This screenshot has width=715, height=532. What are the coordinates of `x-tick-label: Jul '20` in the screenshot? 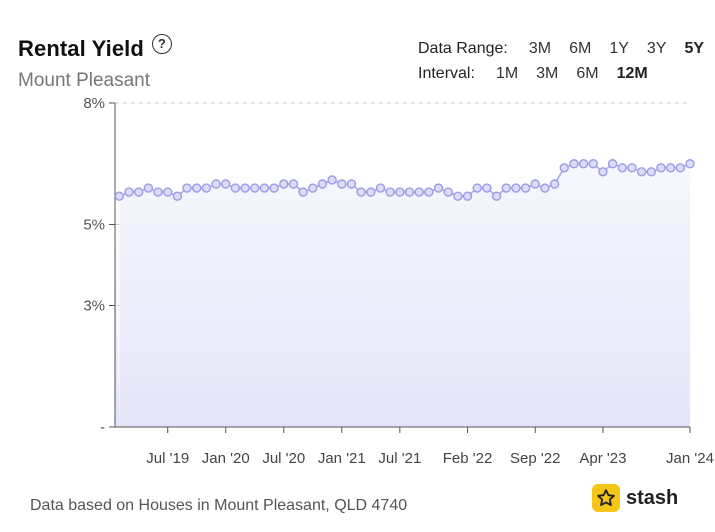 It's located at (283, 458).